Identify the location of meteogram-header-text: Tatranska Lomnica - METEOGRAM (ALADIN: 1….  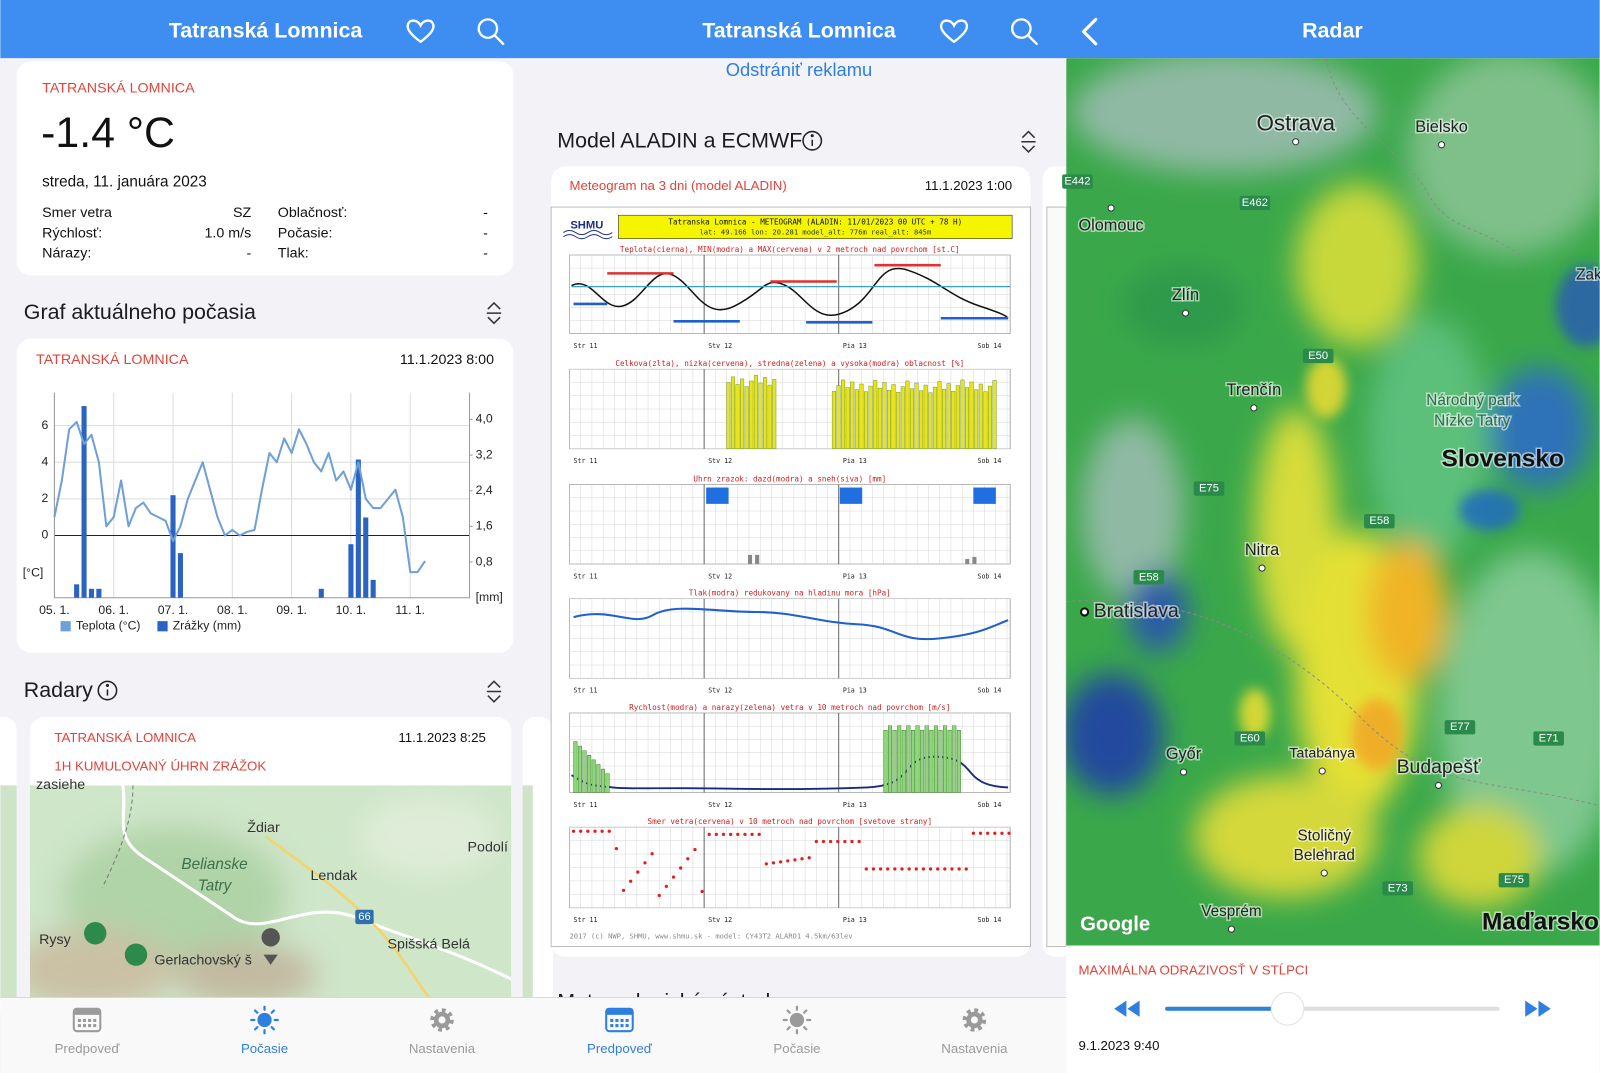
(815, 221).